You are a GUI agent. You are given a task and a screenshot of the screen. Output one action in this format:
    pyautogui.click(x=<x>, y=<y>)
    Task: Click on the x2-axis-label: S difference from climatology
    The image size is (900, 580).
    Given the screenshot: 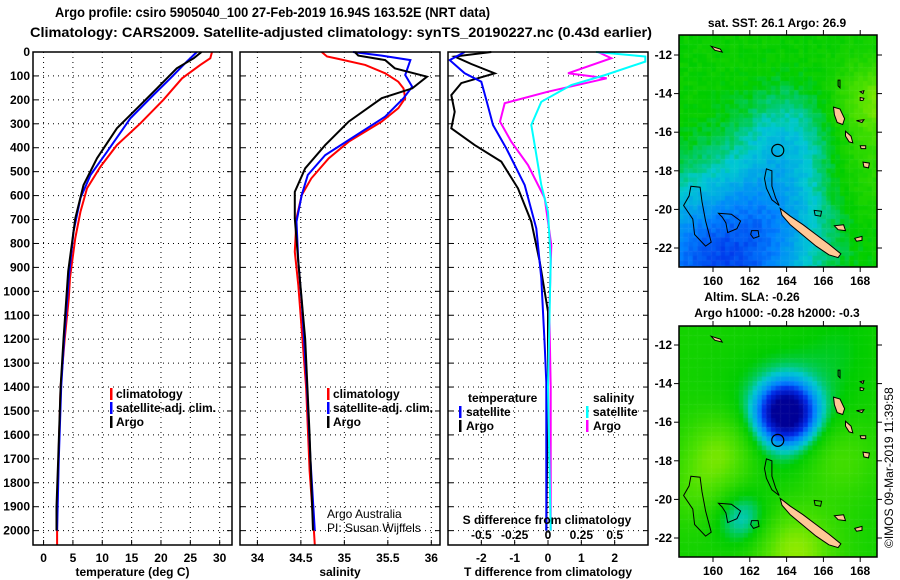 What is the action you would take?
    pyautogui.click(x=547, y=520)
    